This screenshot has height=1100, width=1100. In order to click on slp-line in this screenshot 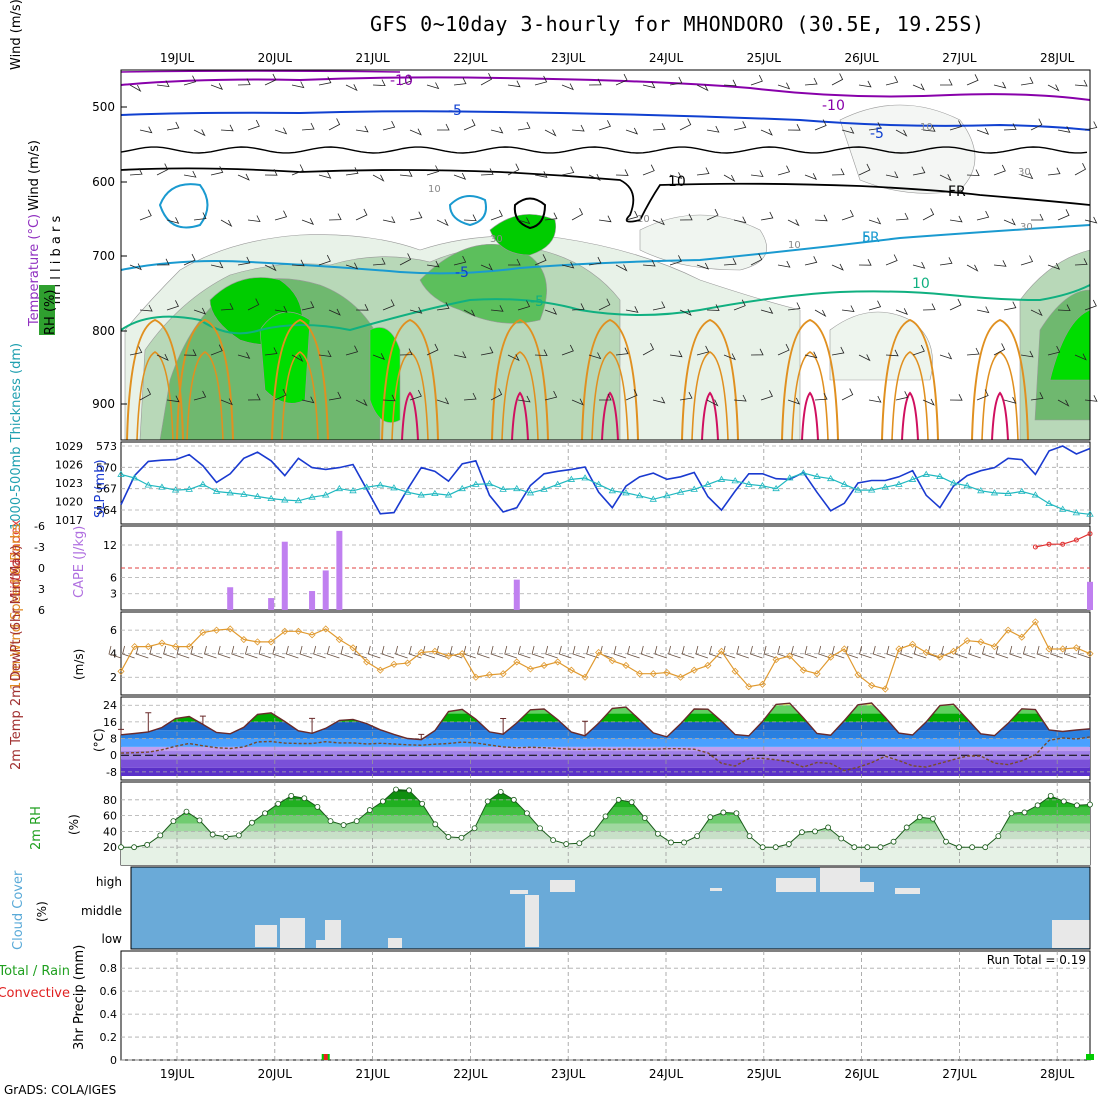, I will do `click(605, 480)`.